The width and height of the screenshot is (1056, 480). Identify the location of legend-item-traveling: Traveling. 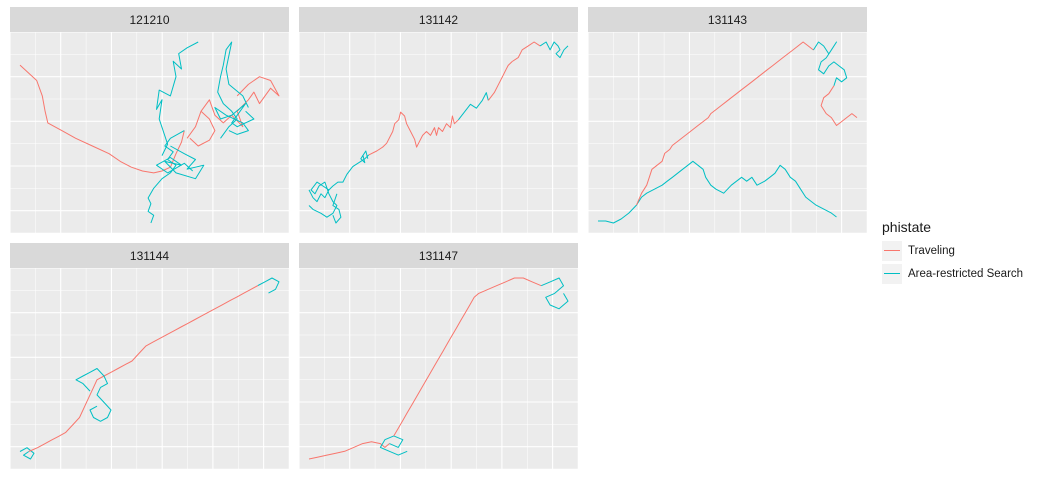
(967, 250).